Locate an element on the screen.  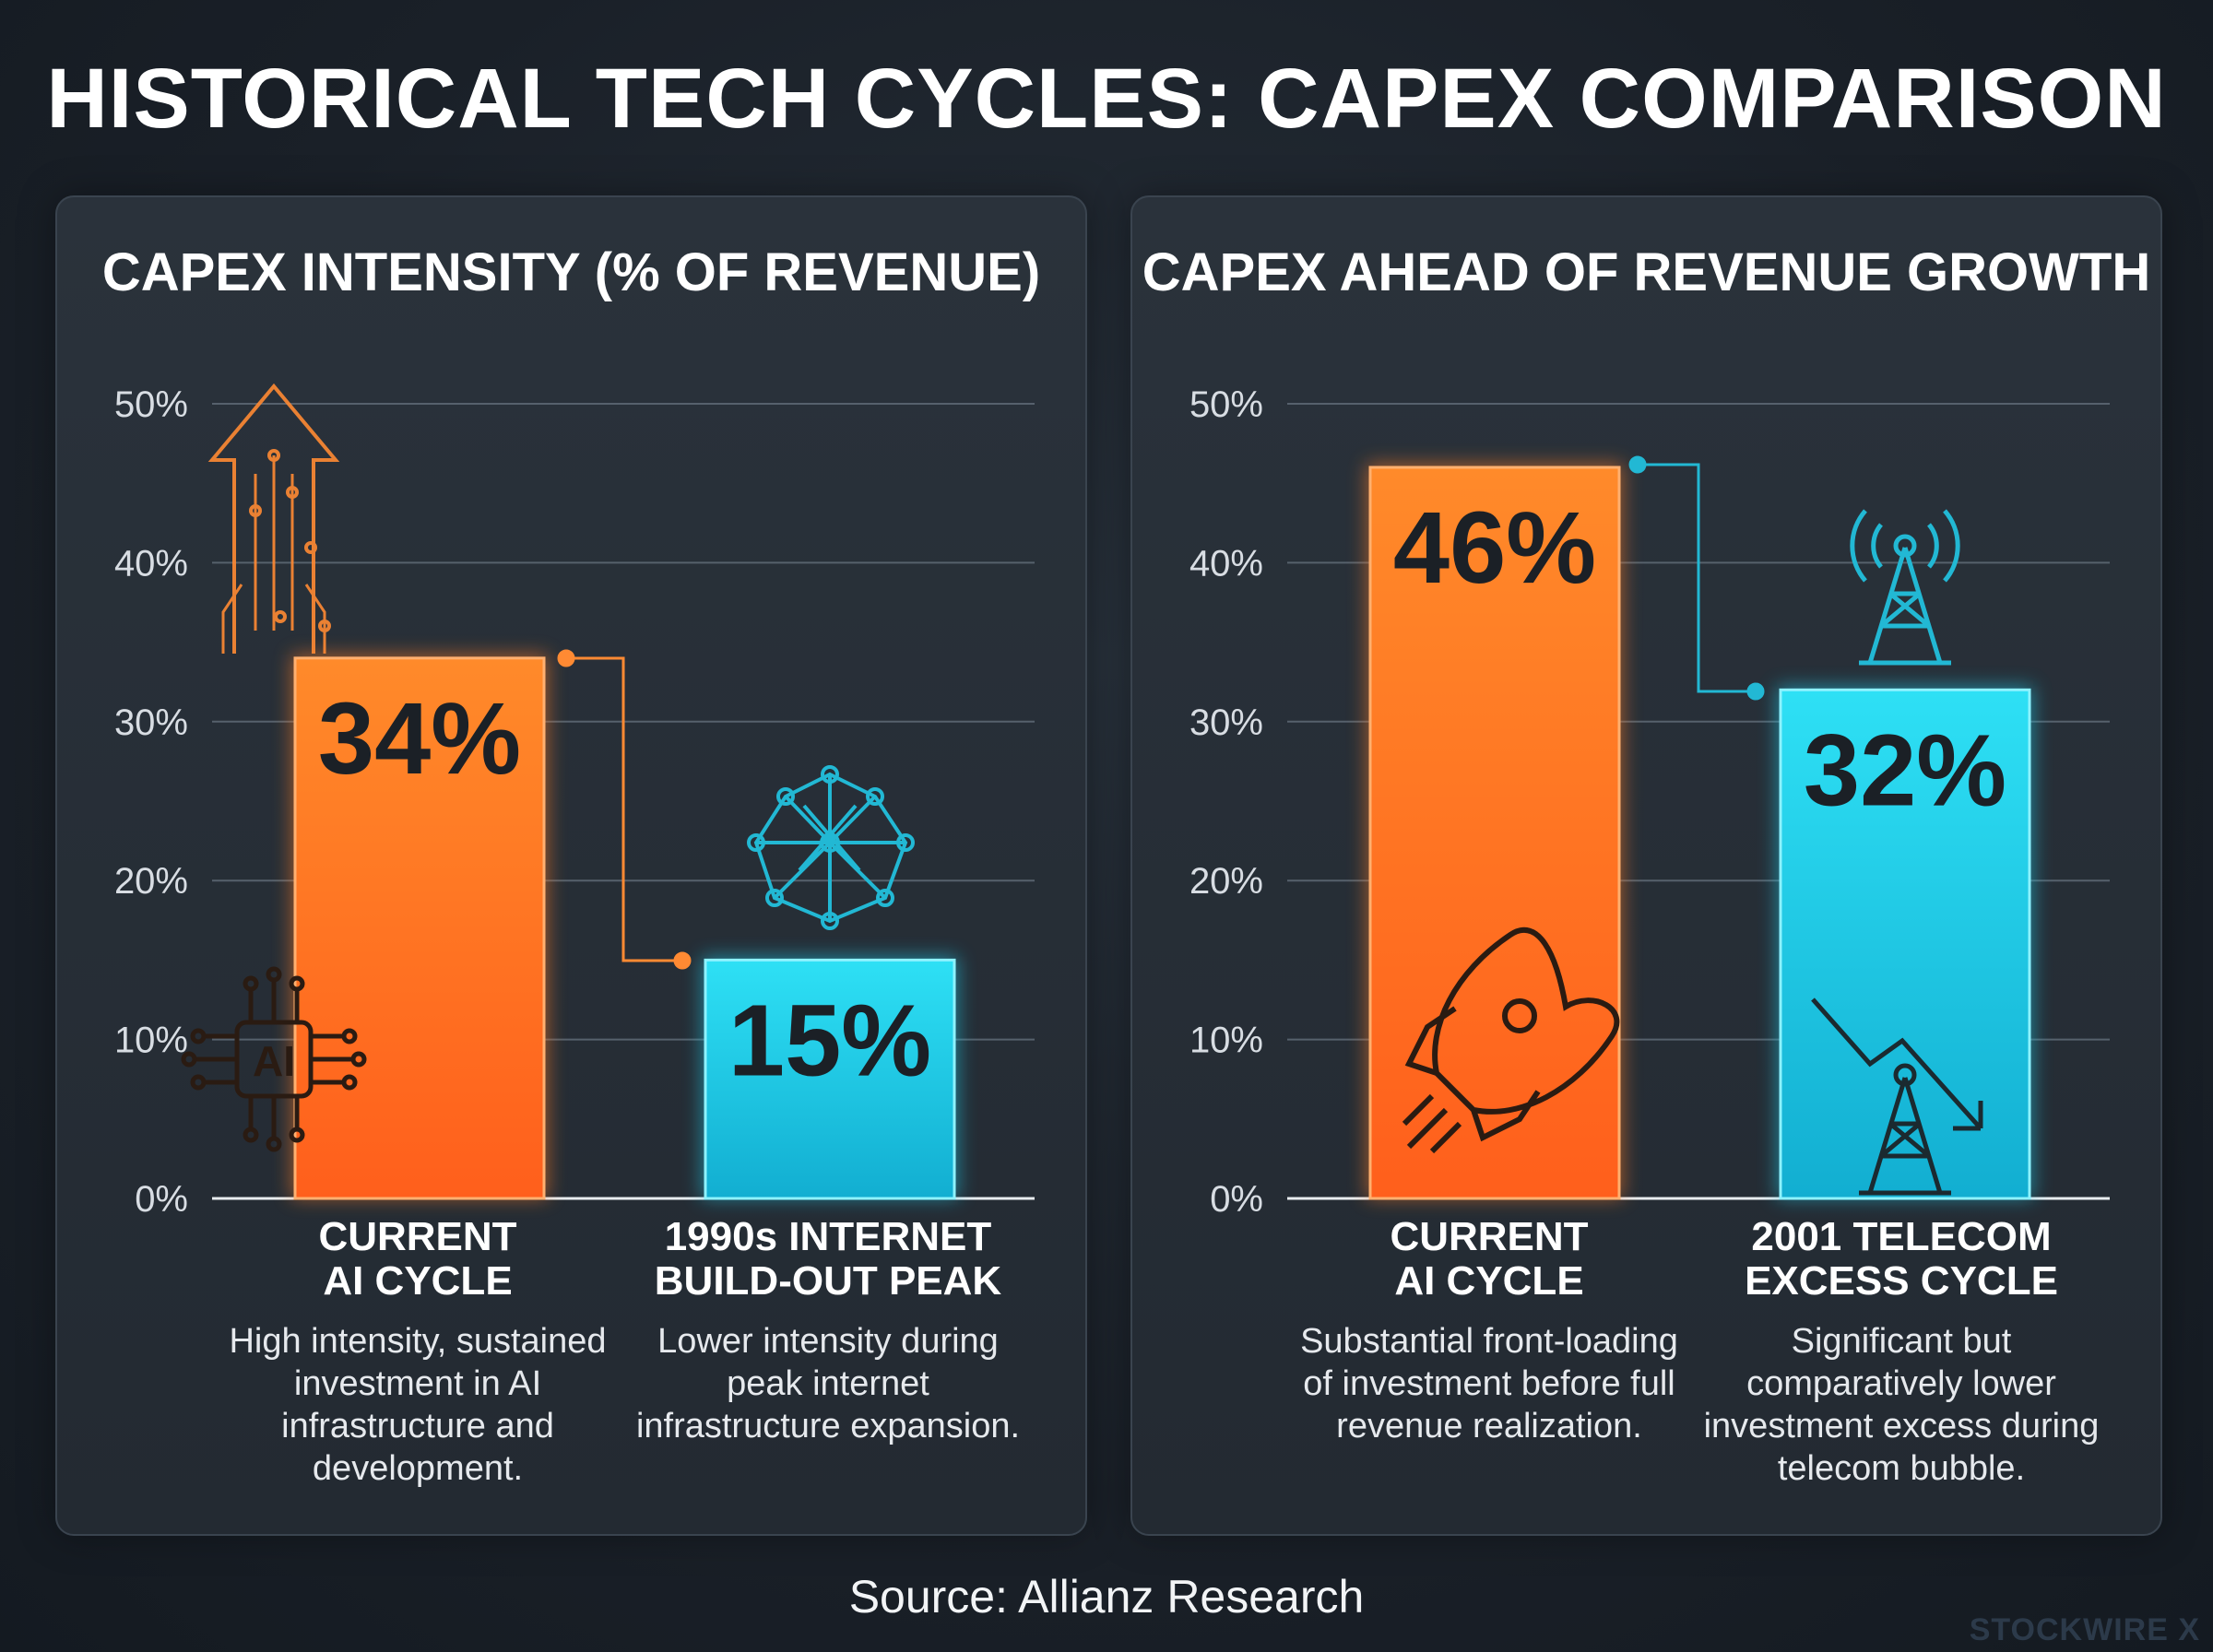
watermark-logo: STOCKWIRE X is located at coordinates (2084, 1629).